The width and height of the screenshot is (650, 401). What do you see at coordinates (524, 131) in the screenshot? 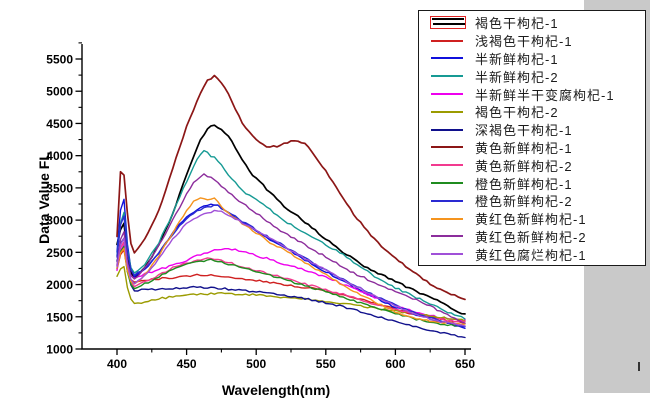
I see `legend-label: 深褐色干枸杞-1` at bounding box center [524, 131].